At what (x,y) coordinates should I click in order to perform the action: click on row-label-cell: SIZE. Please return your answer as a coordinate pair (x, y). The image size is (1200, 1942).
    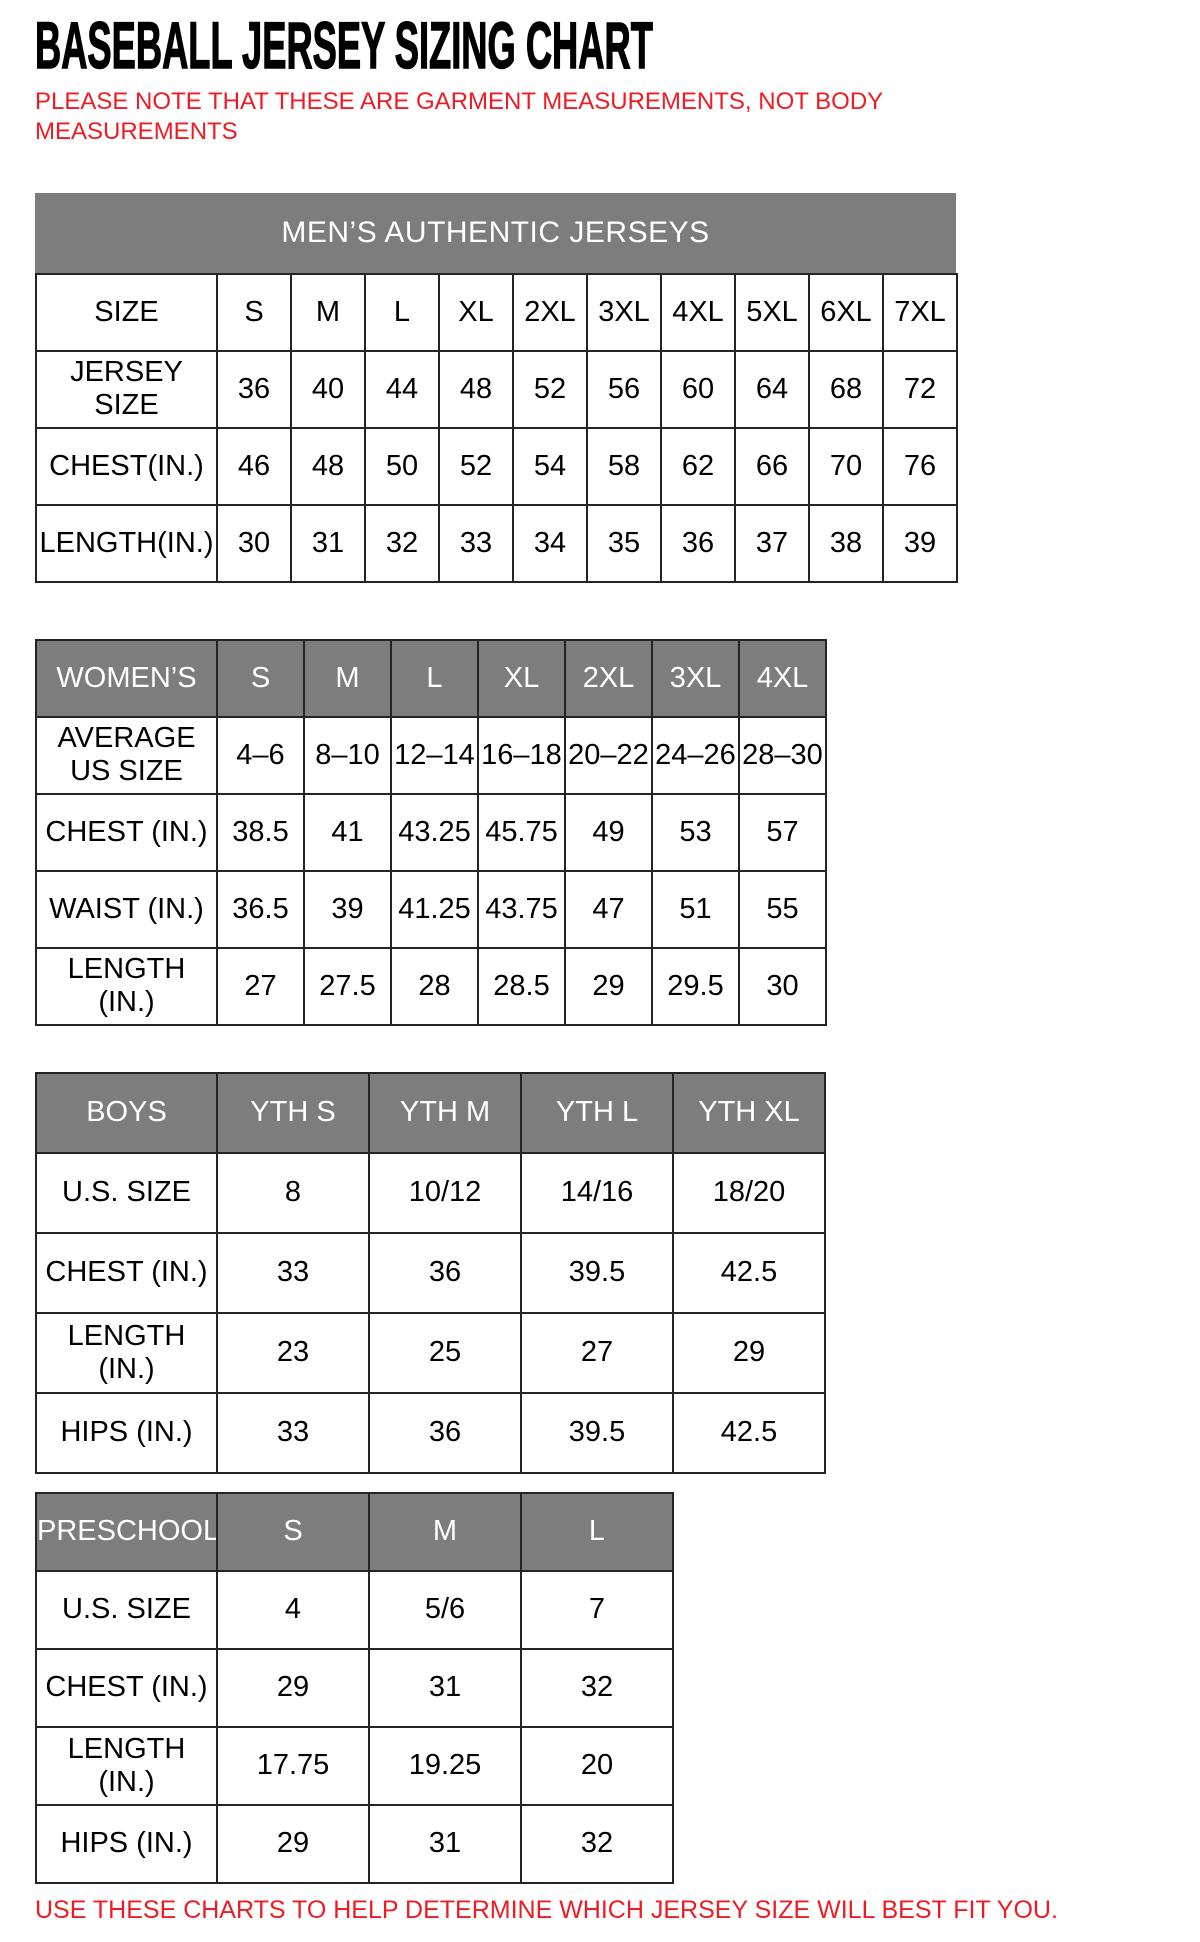
    Looking at the image, I should click on (126, 312).